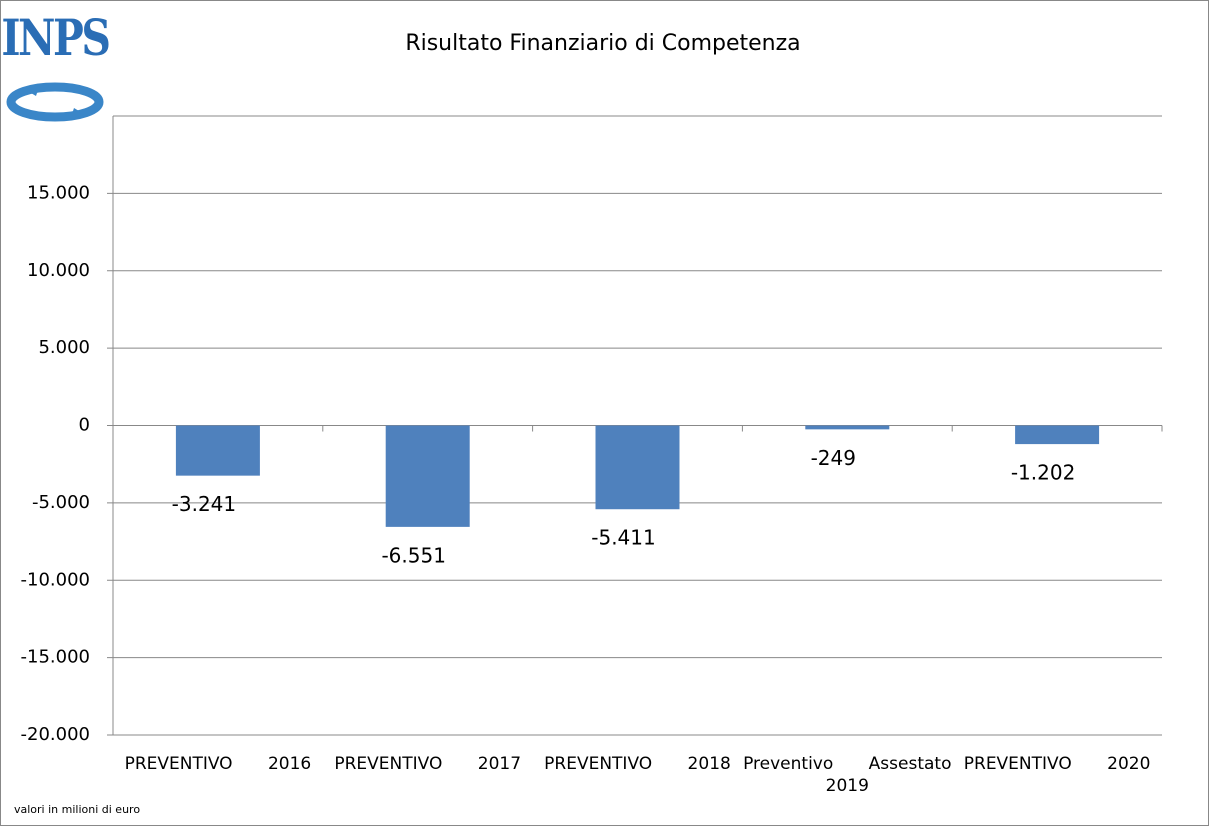  What do you see at coordinates (58, 270) in the screenshot?
I see `y-tick-label: 10.000` at bounding box center [58, 270].